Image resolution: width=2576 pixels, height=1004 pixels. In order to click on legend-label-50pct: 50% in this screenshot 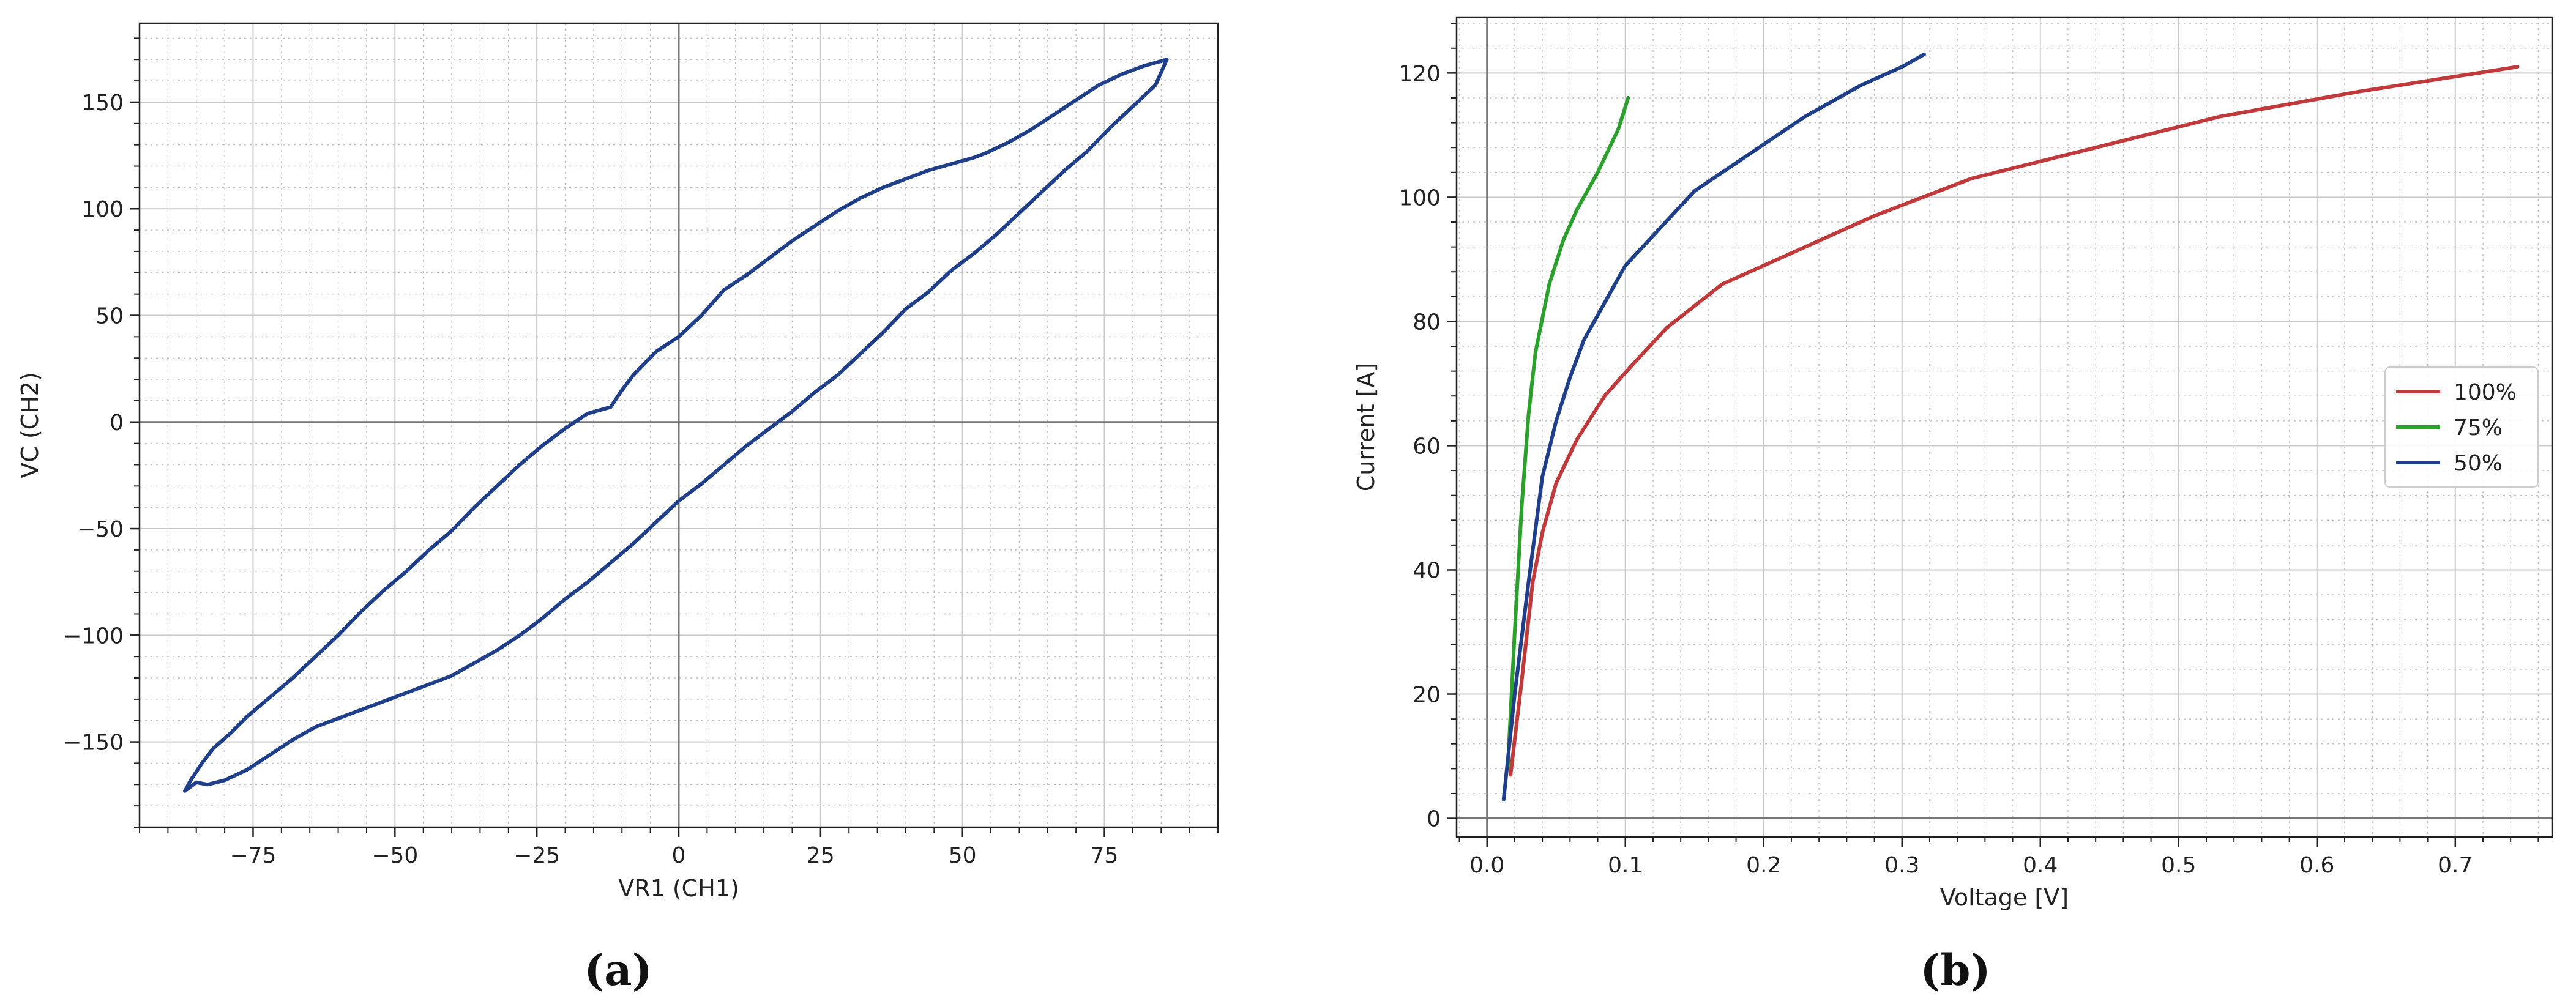, I will do `click(2478, 463)`.